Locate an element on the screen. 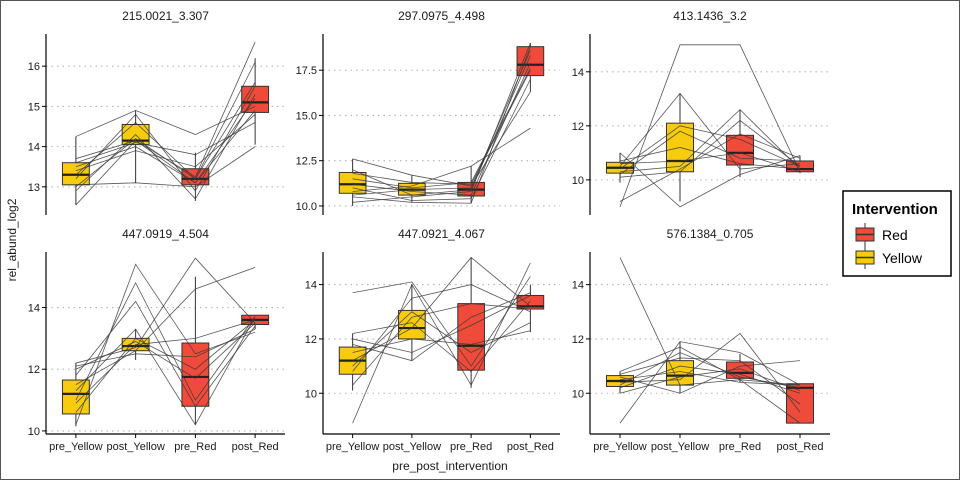 This screenshot has height=480, width=960. panel-1: 215.0021_3.307 13 14 15 16 is located at coordinates (156, 112).